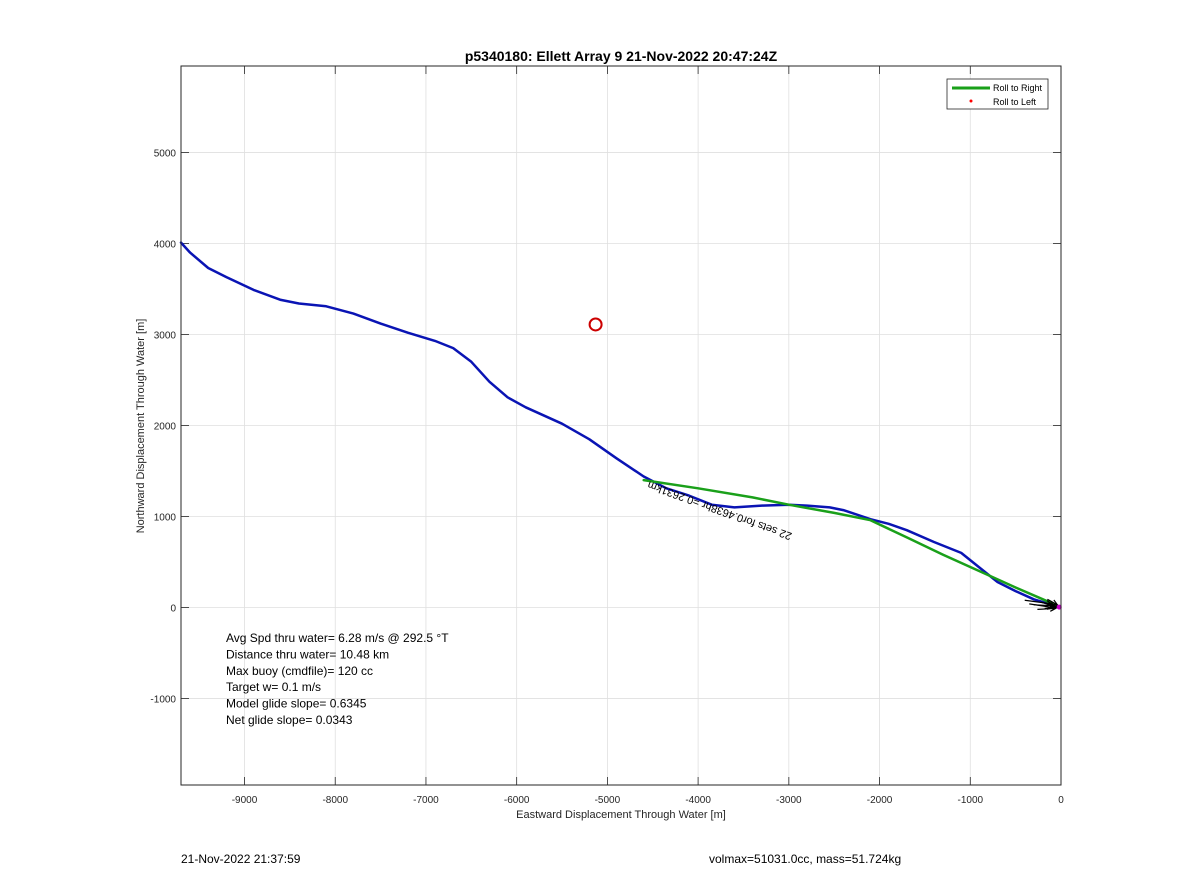  Describe the element at coordinates (971, 101) in the screenshot. I see `legend-roll-left-swatch` at that location.